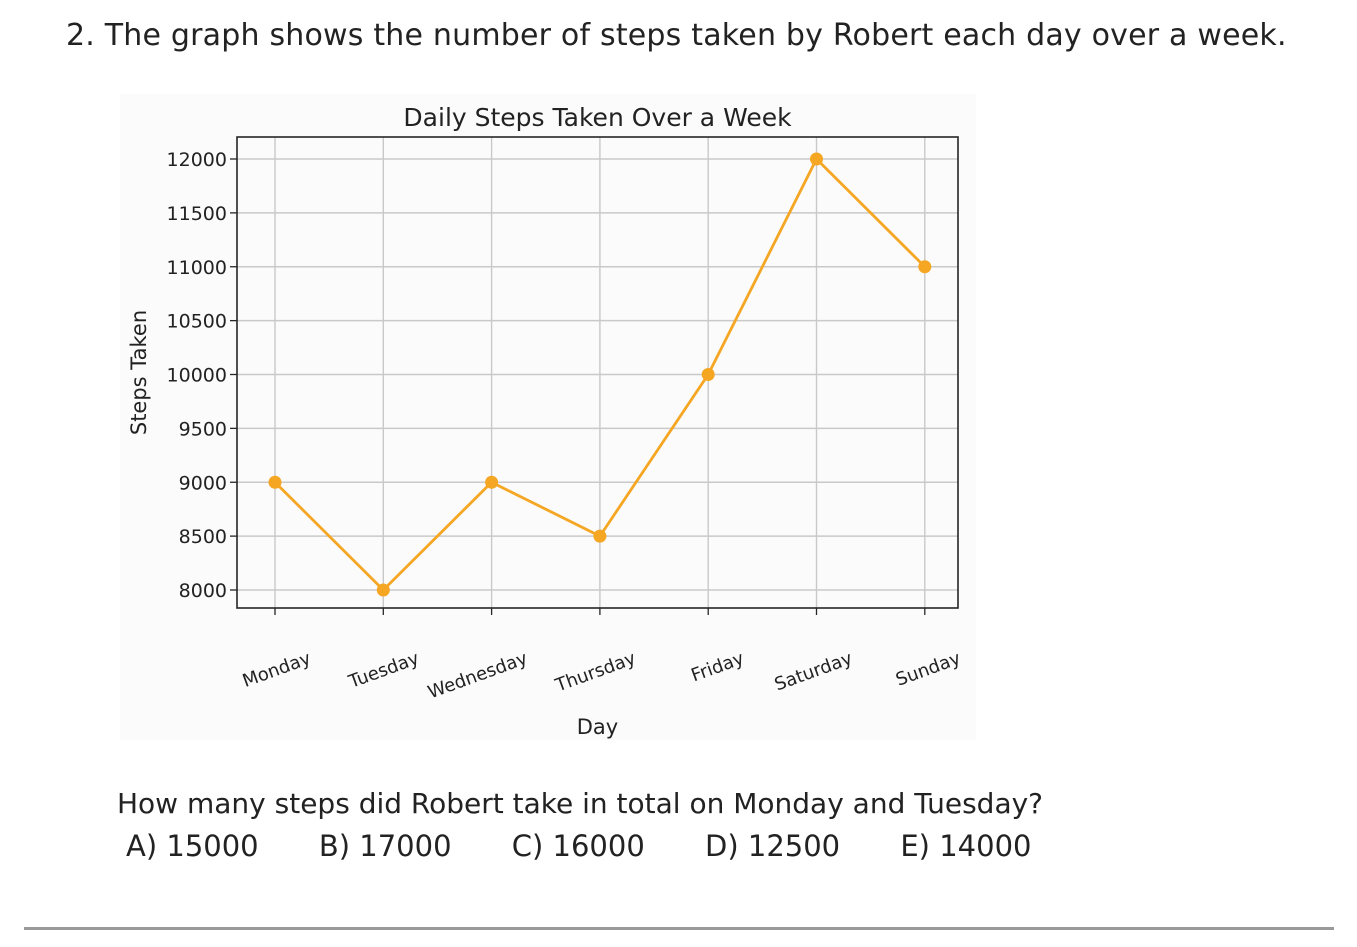 Image resolution: width=1357 pixels, height=947 pixels. I want to click on x-tick-label: Monday, so click(277, 670).